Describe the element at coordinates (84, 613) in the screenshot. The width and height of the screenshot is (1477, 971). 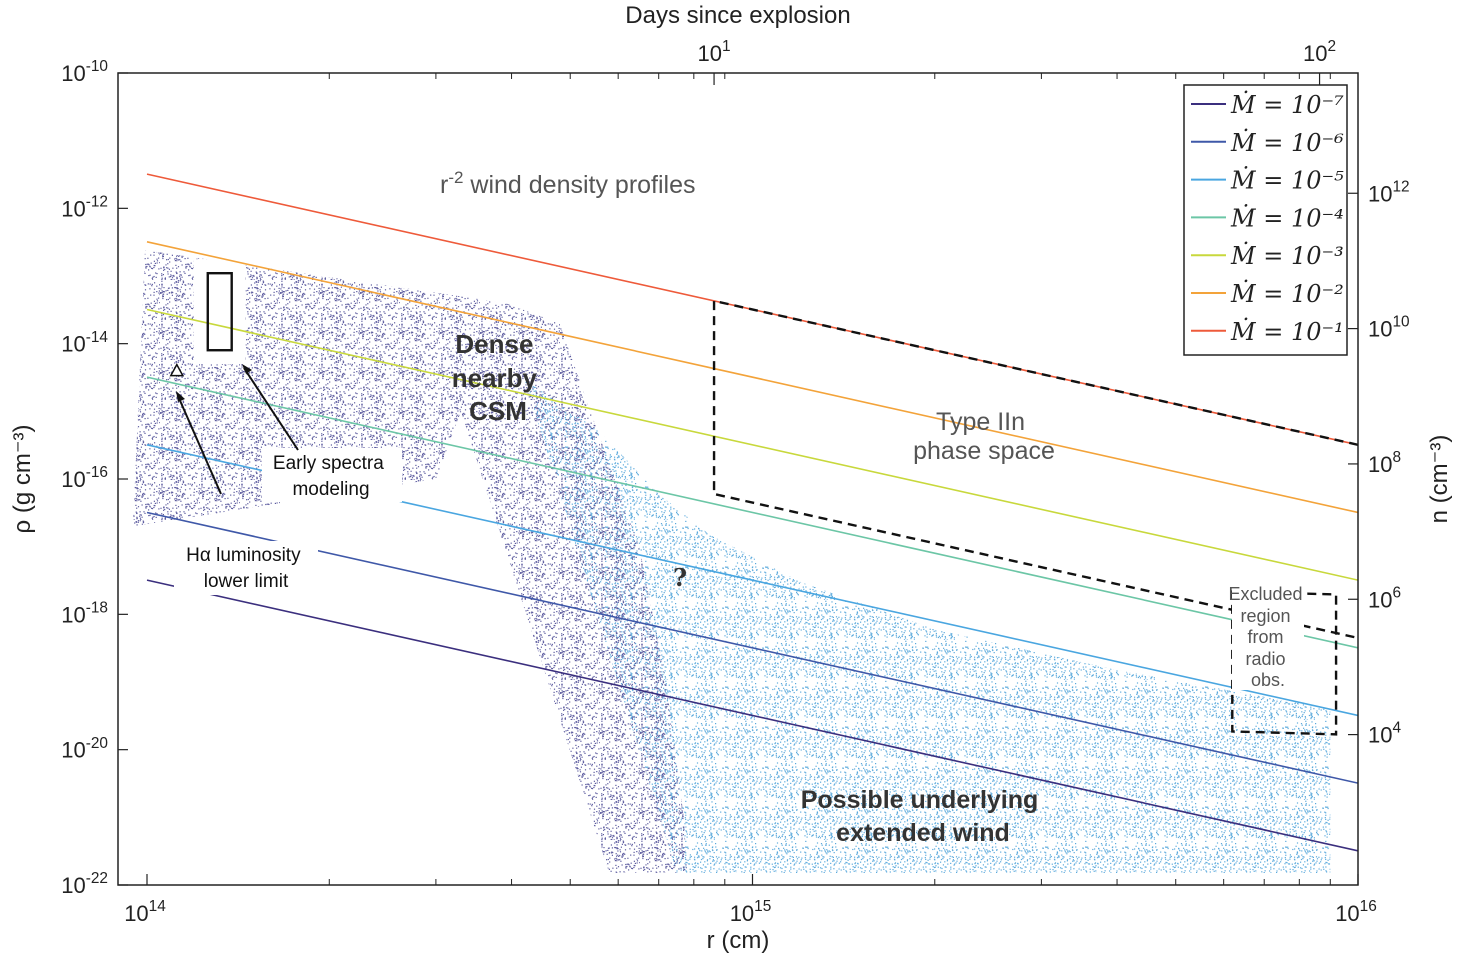
I see `y-tick-label: 10-18` at that location.